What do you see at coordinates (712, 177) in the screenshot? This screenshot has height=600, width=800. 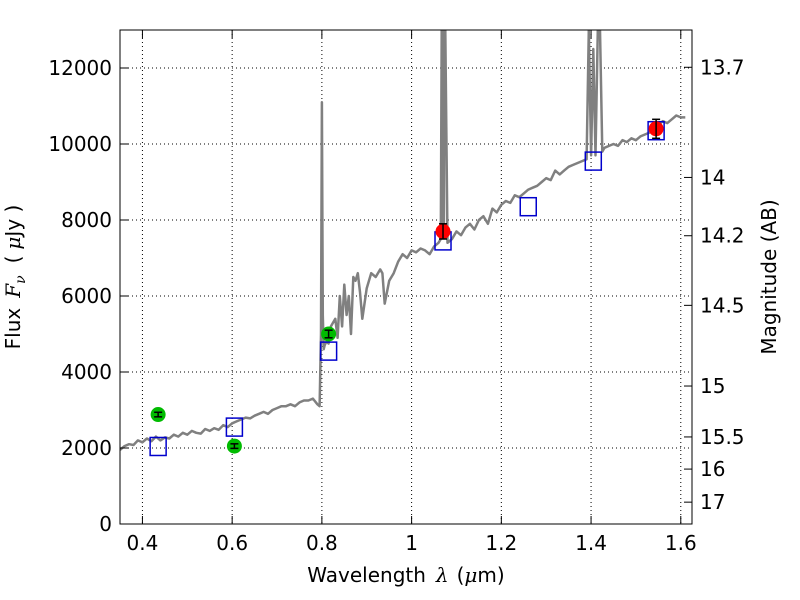 I see `y2-tick-label: 14` at bounding box center [712, 177].